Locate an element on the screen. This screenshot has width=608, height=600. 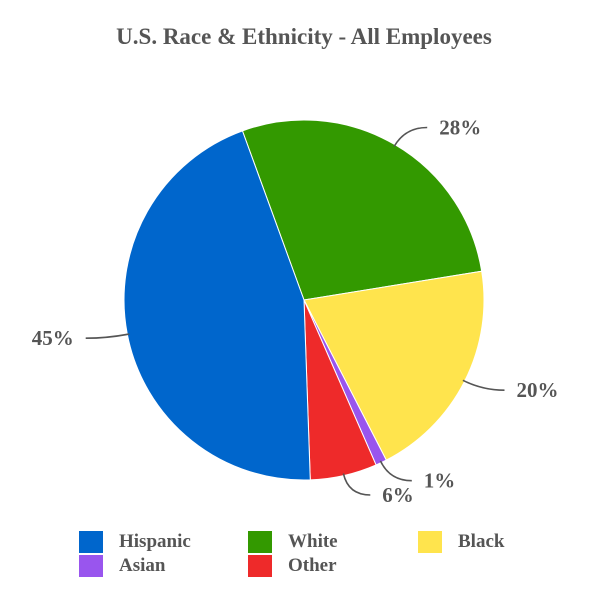
leader-line-white is located at coordinates (410, 136).